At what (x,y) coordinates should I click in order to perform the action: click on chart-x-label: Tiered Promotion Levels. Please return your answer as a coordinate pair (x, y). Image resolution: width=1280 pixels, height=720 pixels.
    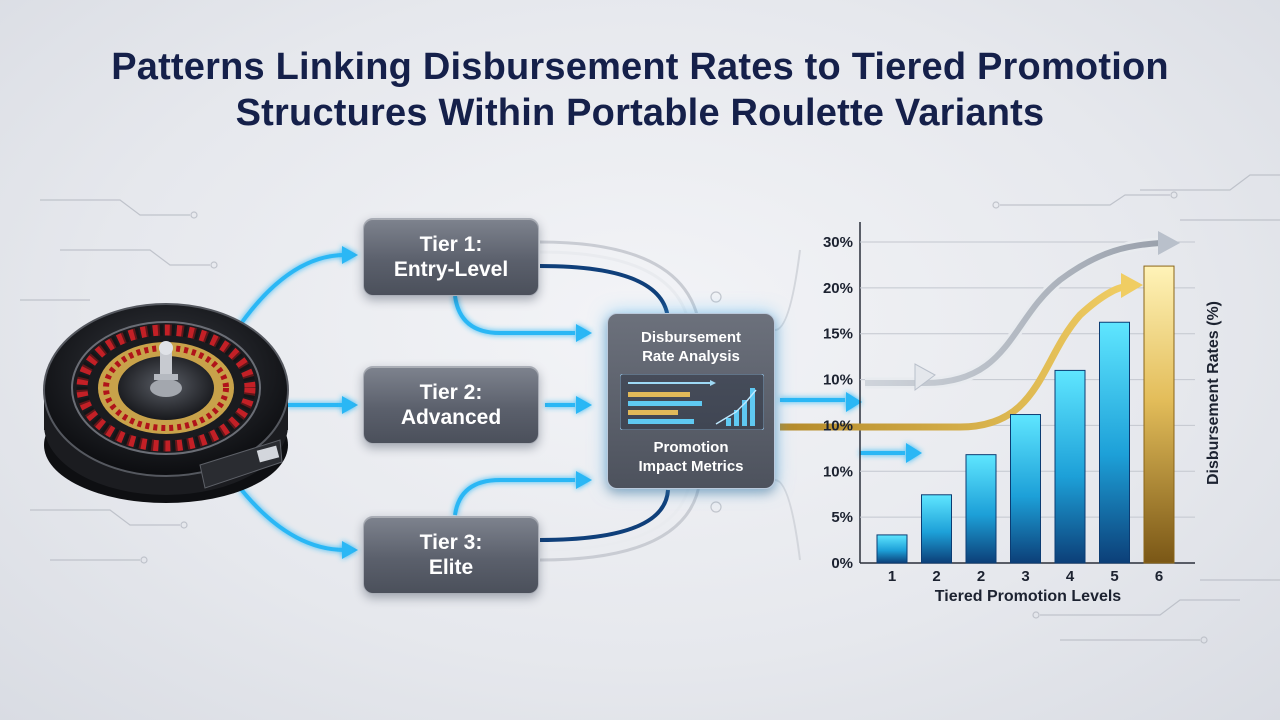
    Looking at the image, I should click on (1028, 596).